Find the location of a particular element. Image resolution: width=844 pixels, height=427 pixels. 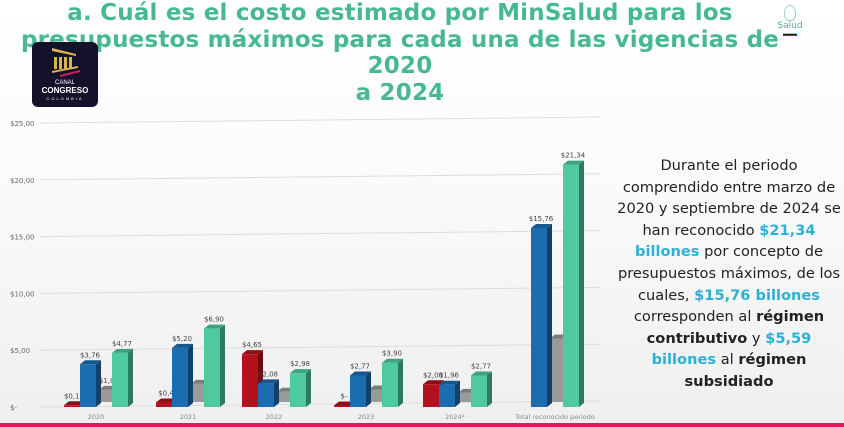

accent-bar is located at coordinates (422, 425).